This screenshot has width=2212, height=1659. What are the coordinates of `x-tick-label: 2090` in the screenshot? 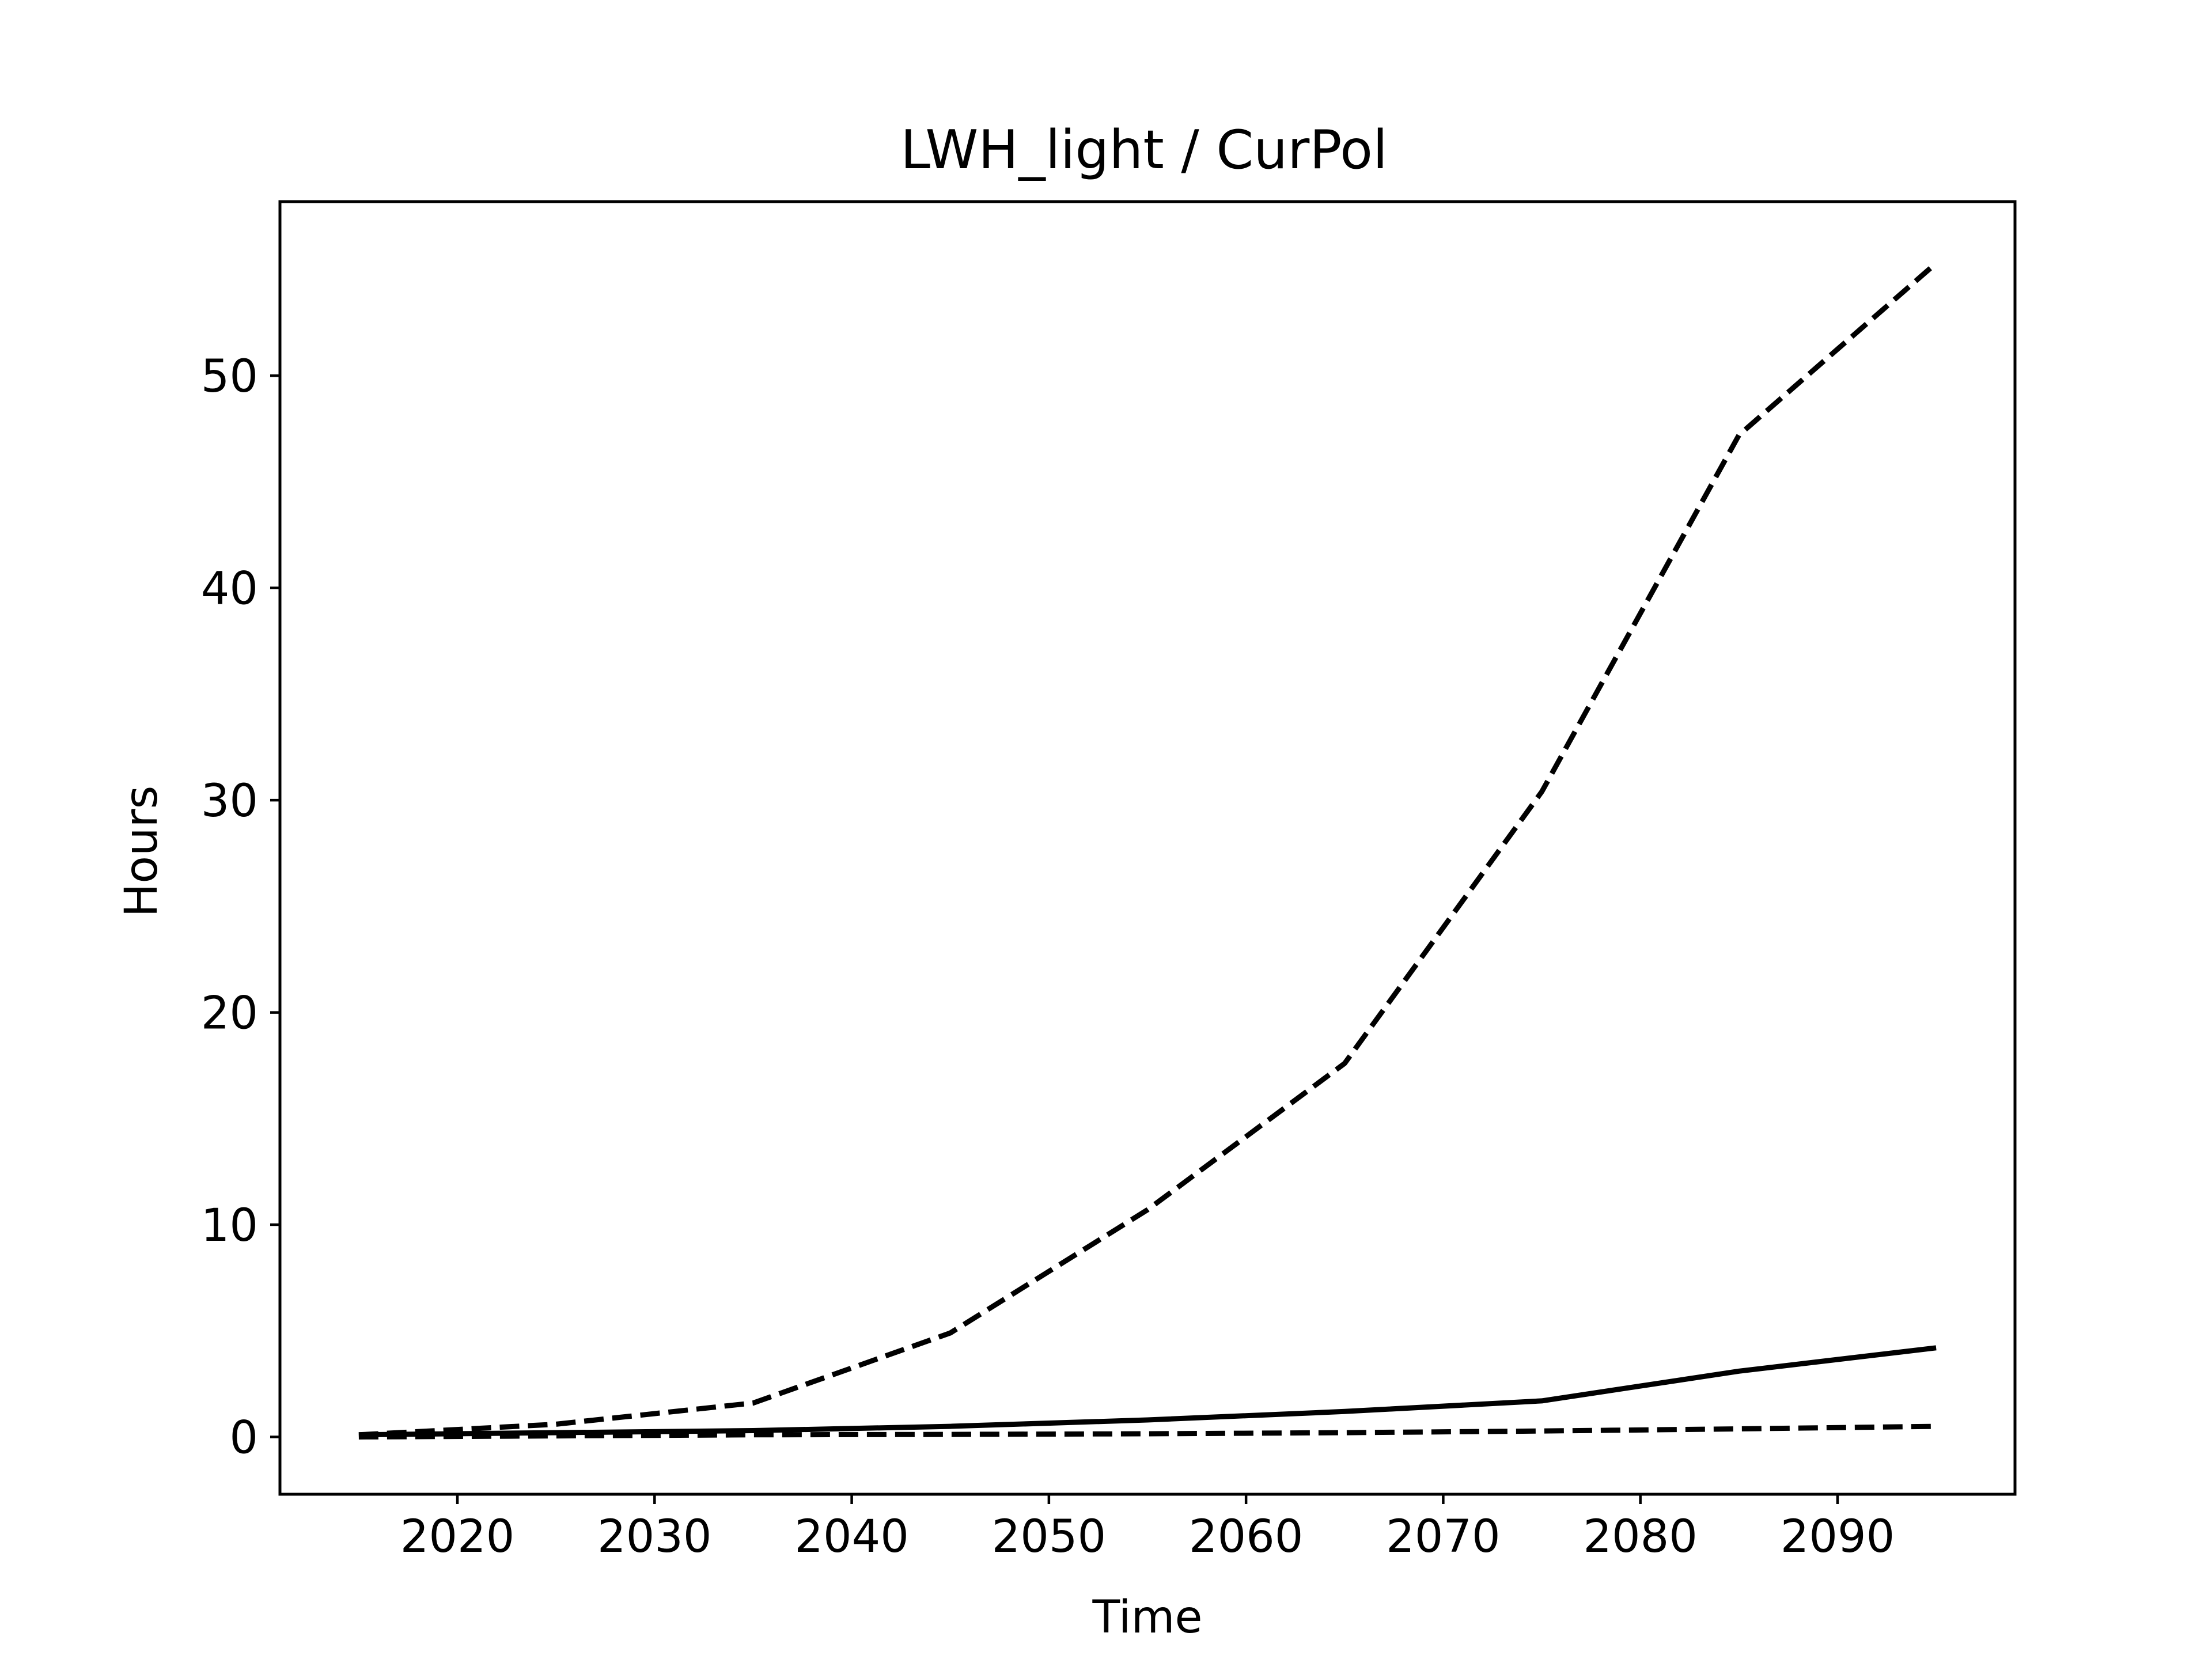 It's located at (1838, 1537).